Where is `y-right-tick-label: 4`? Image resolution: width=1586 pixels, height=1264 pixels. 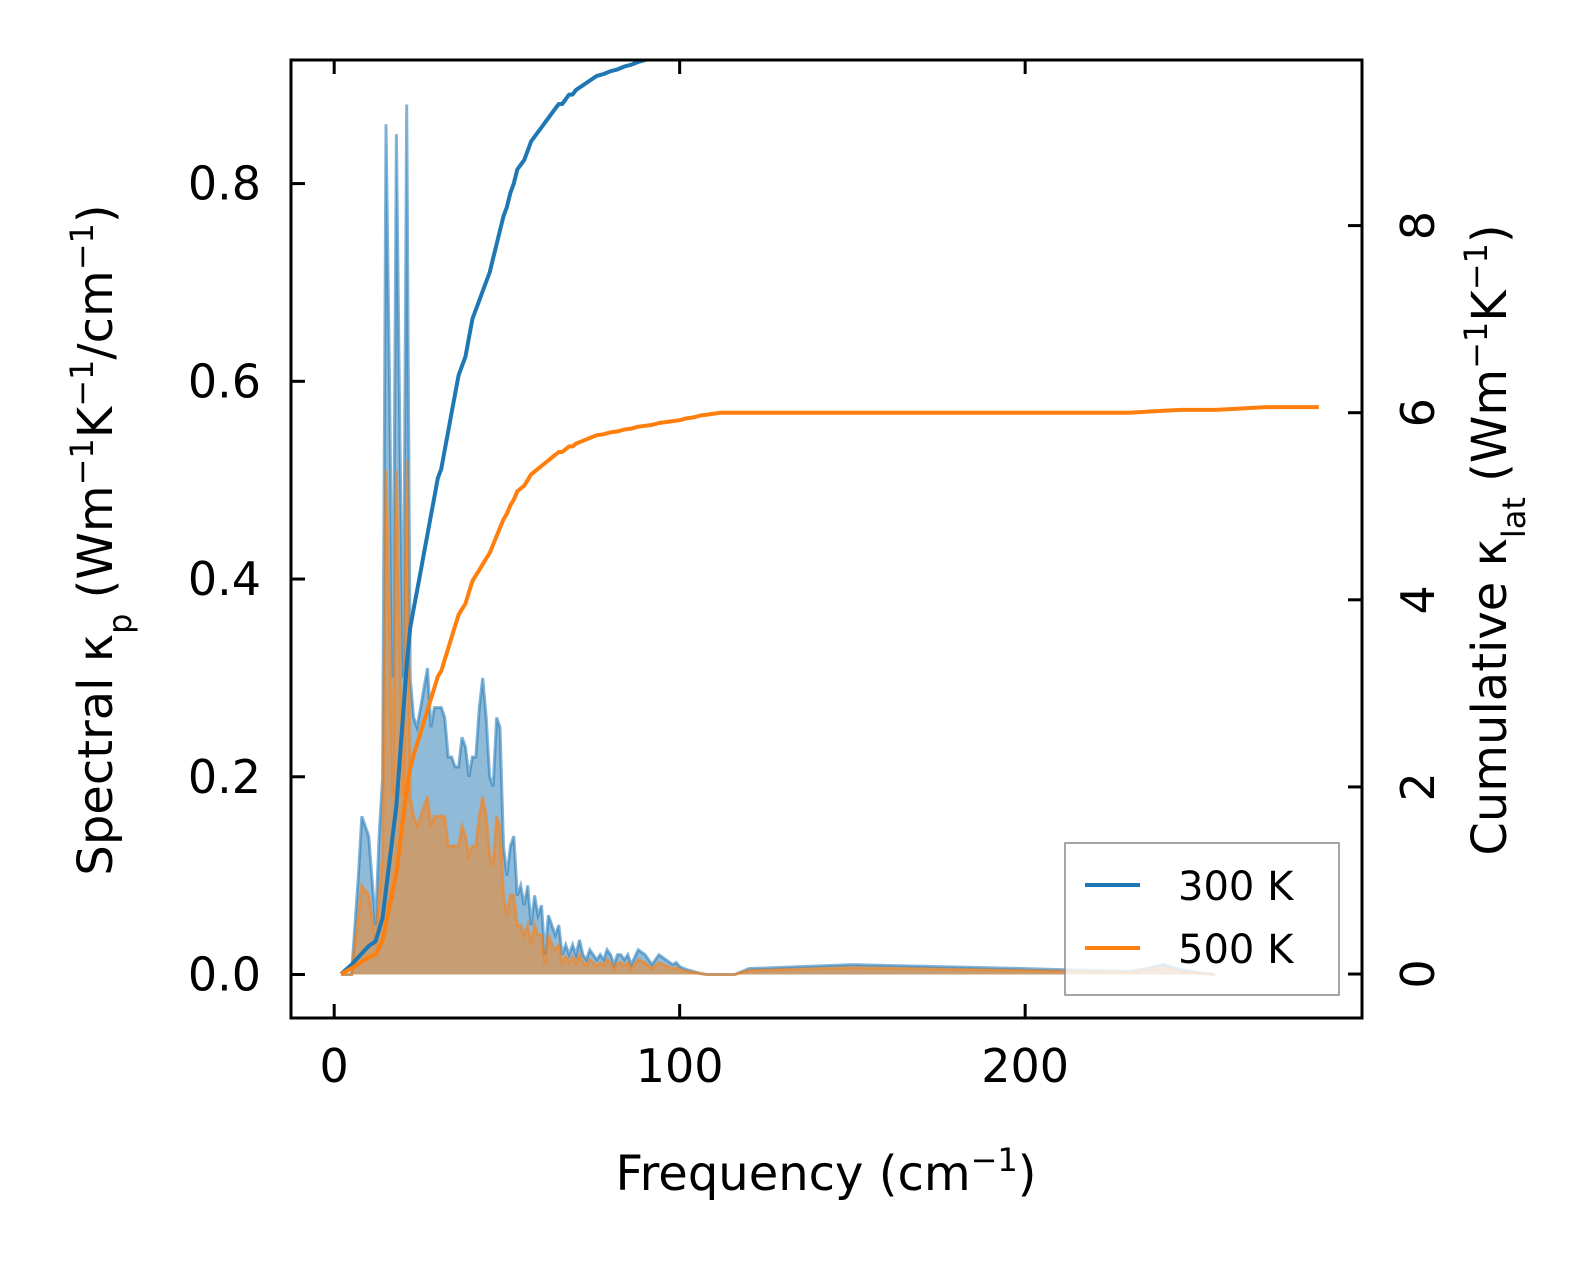 y-right-tick-label: 4 is located at coordinates (1418, 599).